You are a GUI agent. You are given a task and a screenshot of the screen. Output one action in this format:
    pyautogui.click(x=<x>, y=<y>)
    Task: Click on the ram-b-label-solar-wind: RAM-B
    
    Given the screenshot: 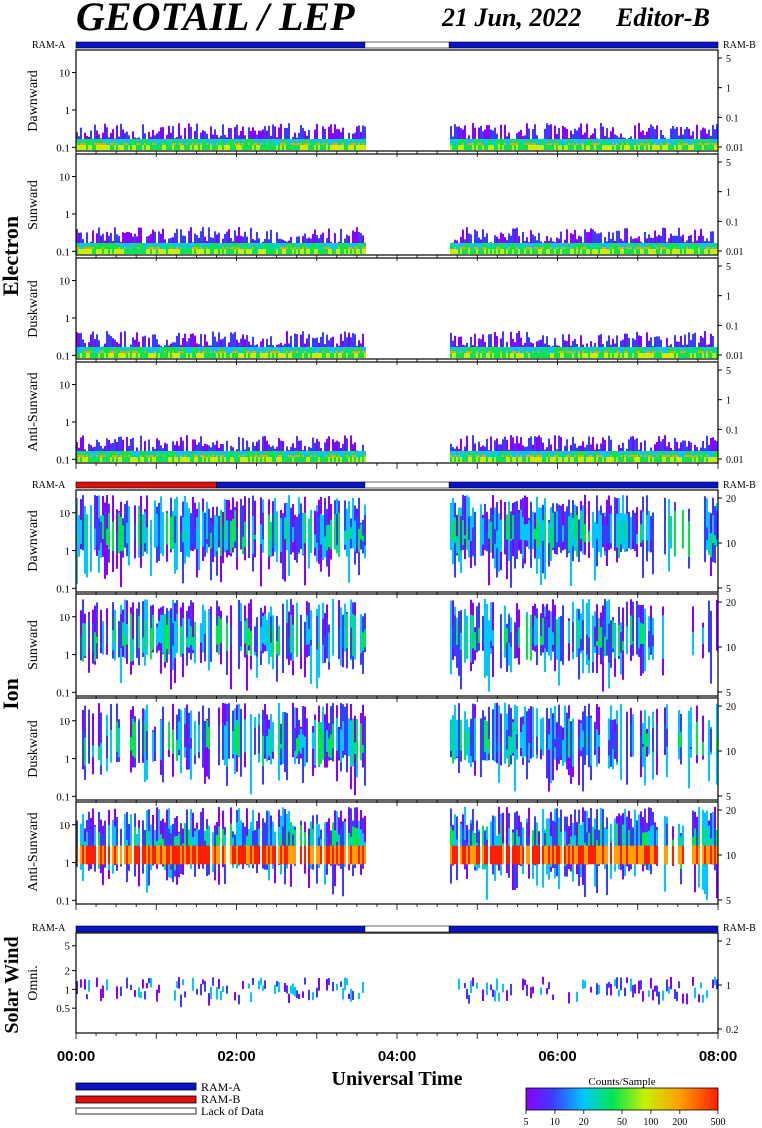 What is the action you would take?
    pyautogui.click(x=739, y=928)
    